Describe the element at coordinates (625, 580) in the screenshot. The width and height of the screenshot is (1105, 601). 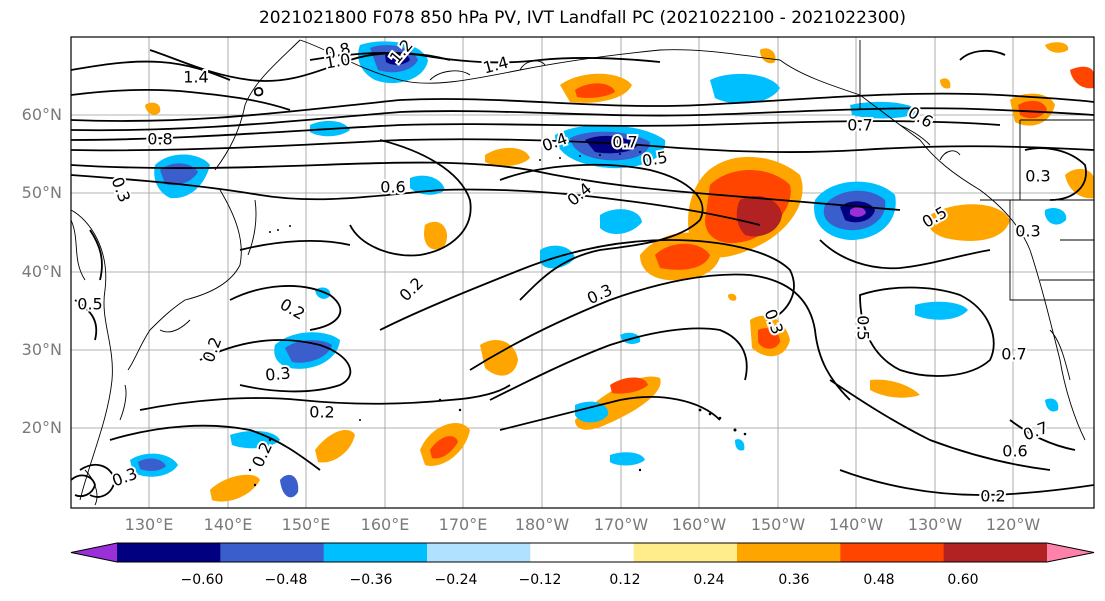
I see `colorbar-label: 0.12` at that location.